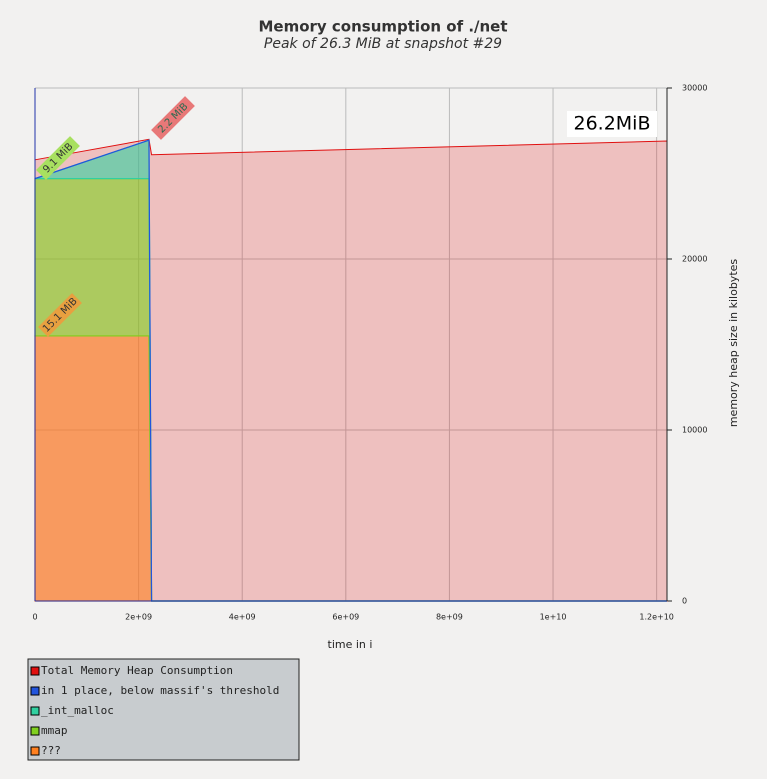 This screenshot has width=767, height=779. Describe the element at coordinates (449, 617) in the screenshot. I see `x-tick-label: 8e+09` at that location.